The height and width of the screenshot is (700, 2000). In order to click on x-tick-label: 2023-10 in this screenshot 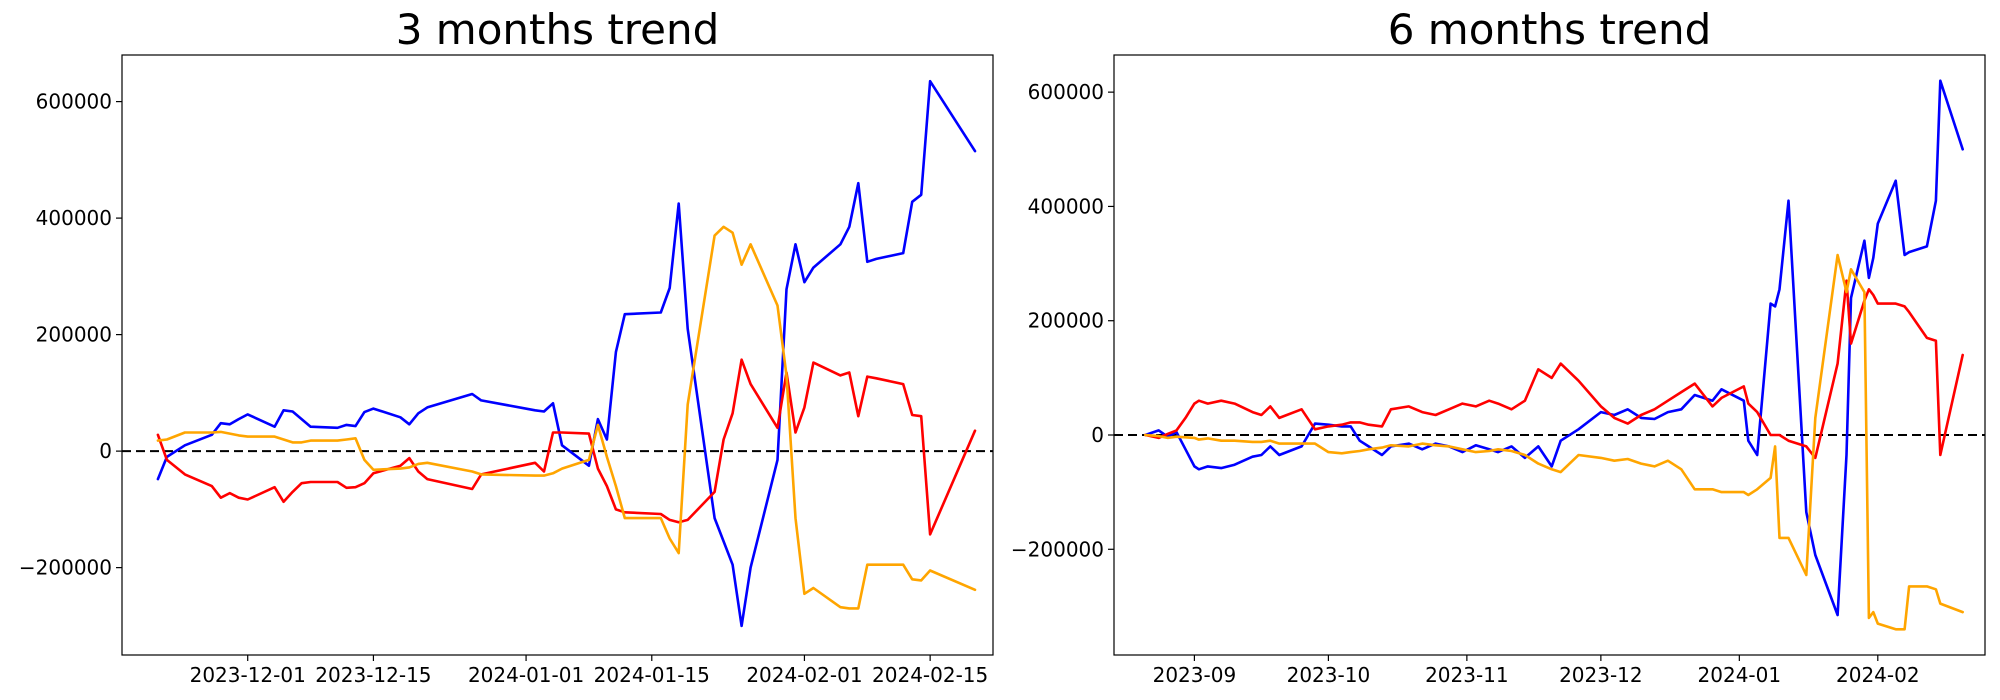, I will do `click(1329, 675)`.